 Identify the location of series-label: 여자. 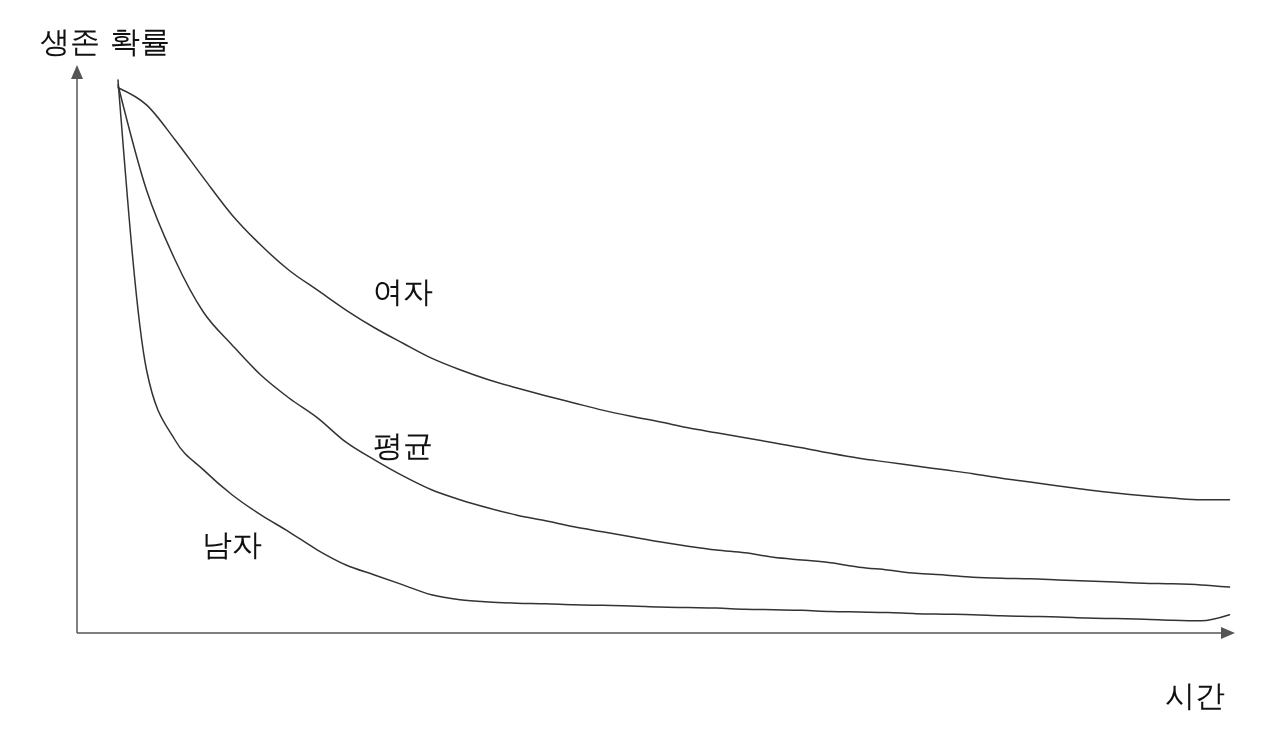
(403, 291).